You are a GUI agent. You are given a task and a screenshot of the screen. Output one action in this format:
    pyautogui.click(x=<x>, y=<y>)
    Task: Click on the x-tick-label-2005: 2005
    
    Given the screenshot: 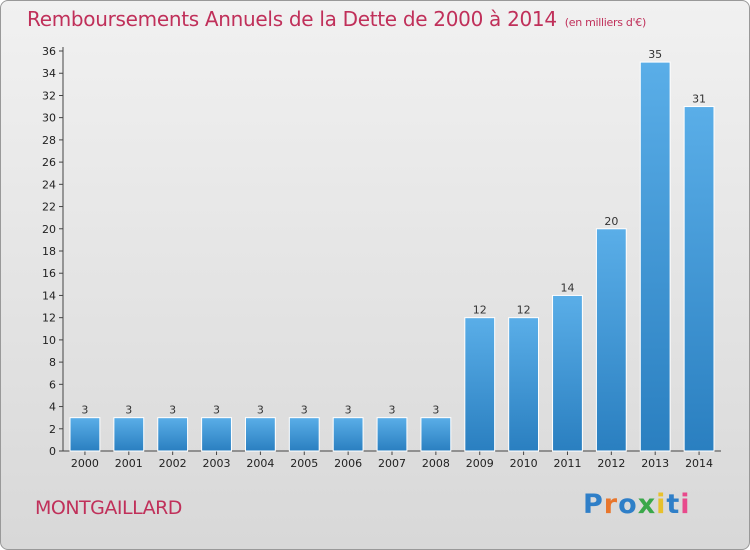 What is the action you would take?
    pyautogui.click(x=304, y=463)
    